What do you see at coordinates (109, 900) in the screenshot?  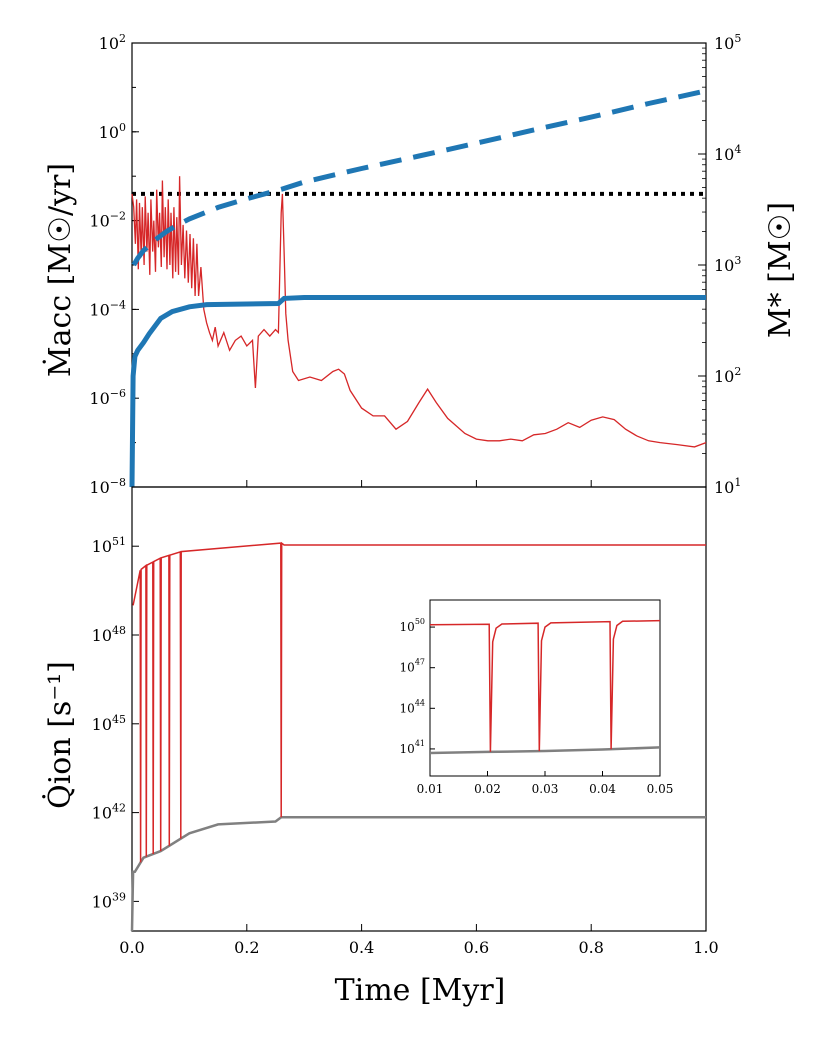 I see `bottom-y-tick-label: 1039` at bounding box center [109, 900].